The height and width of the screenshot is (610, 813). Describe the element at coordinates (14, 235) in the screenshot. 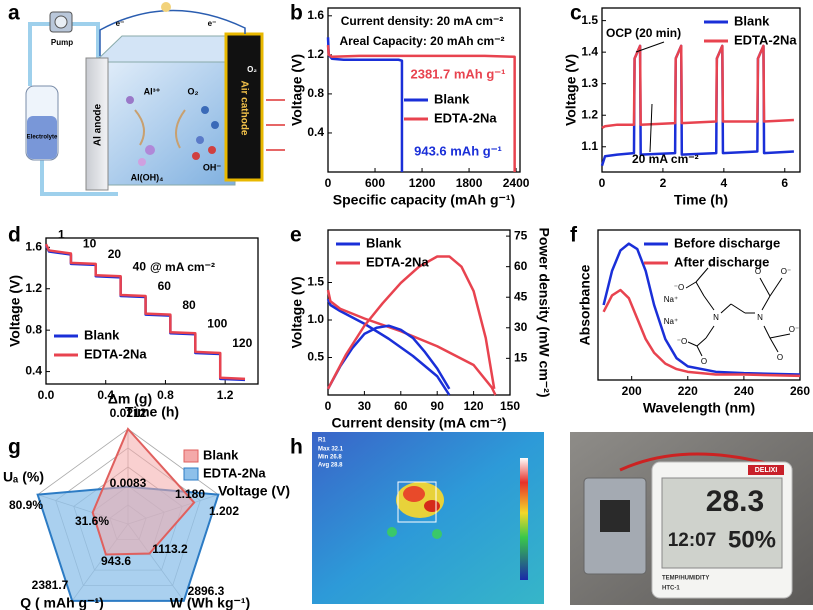

I see `panel-label: d` at that location.